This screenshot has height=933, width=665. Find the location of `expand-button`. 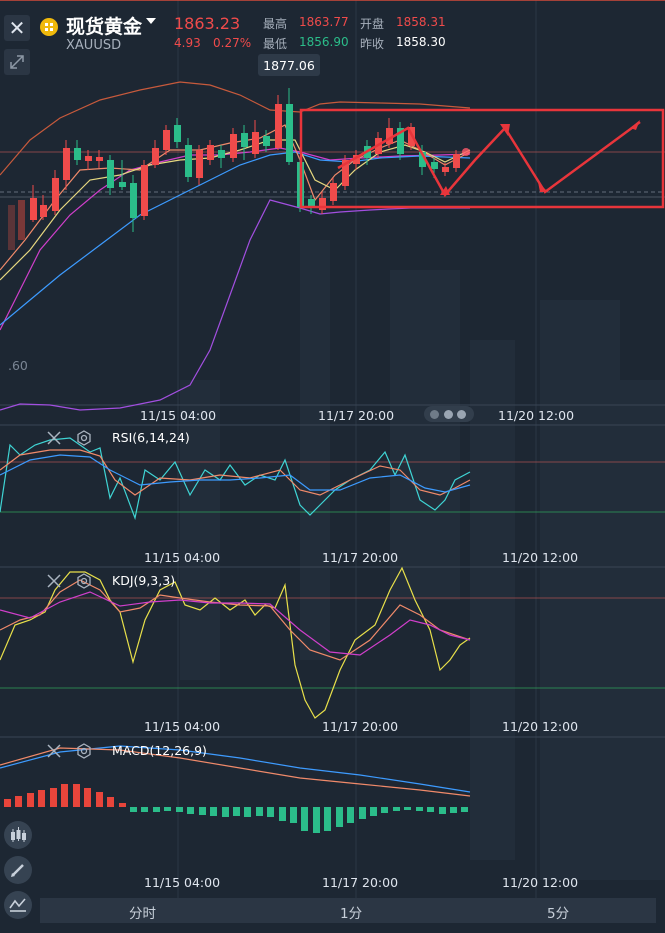

expand-button is located at coordinates (17, 62).